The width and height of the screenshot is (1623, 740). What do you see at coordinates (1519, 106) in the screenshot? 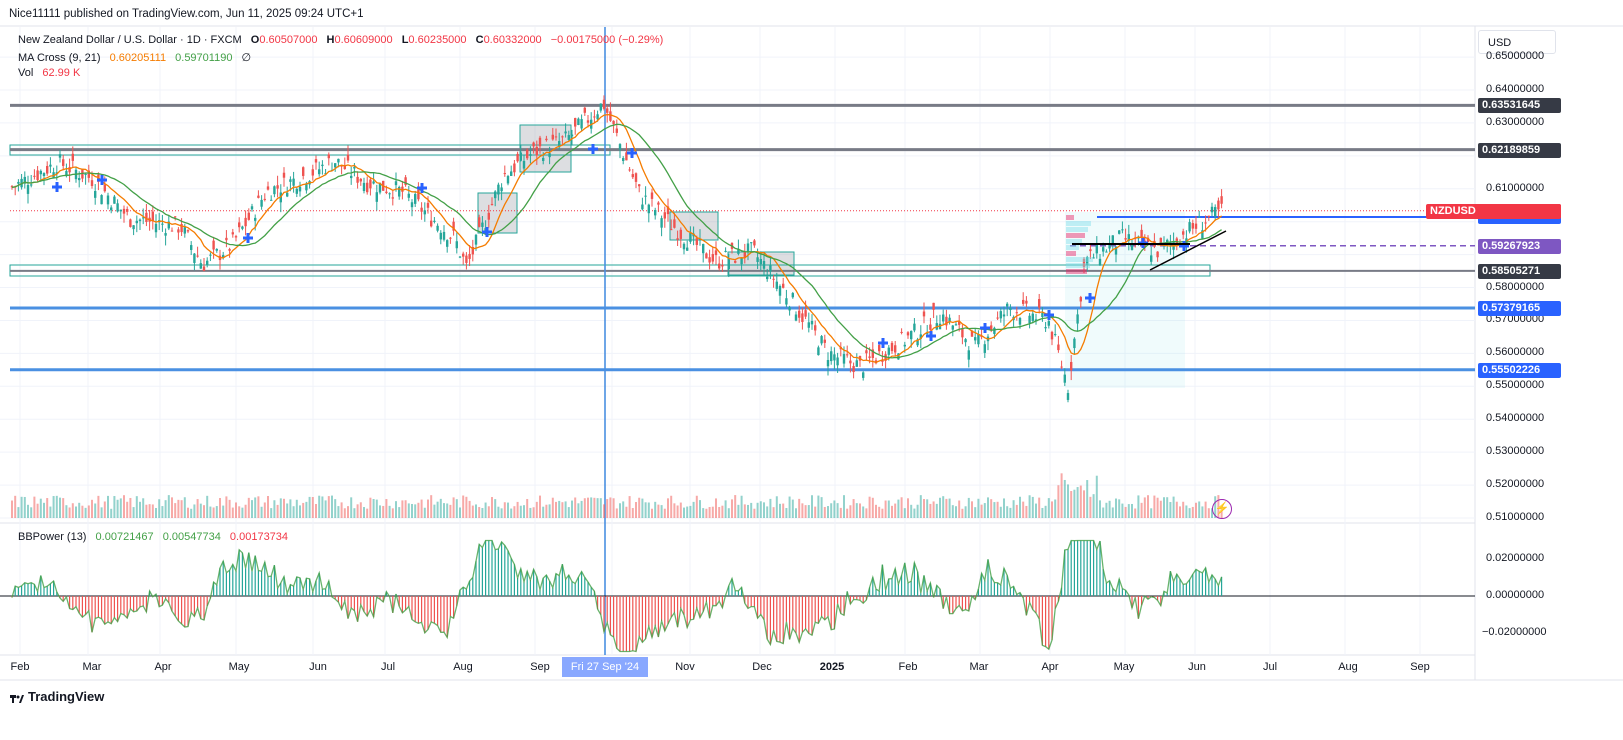
I see `price-level-tag: 0.63531645` at bounding box center [1519, 106].